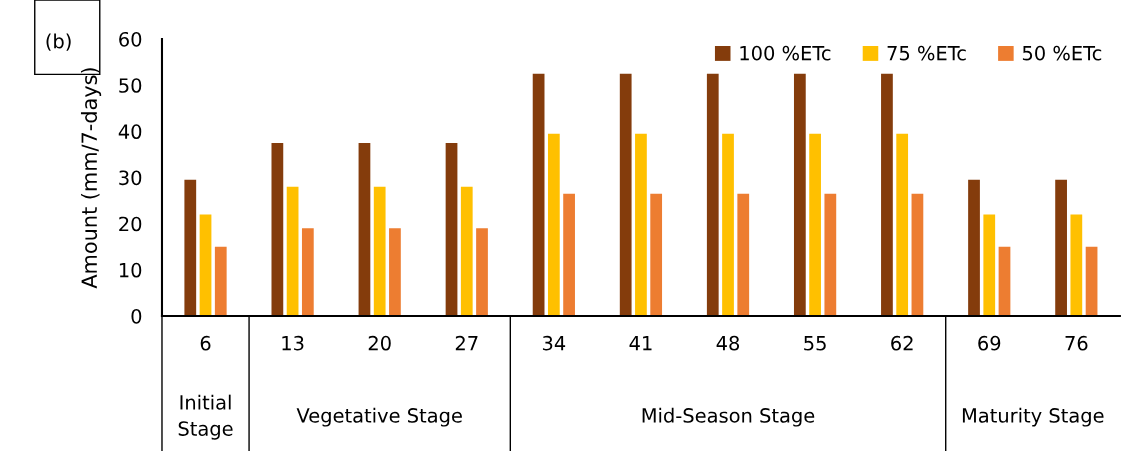 This screenshot has width=1121, height=451. What do you see at coordinates (91, 178) in the screenshot?
I see `y-axis-title: Amount (mm/7-days)` at bounding box center [91, 178].